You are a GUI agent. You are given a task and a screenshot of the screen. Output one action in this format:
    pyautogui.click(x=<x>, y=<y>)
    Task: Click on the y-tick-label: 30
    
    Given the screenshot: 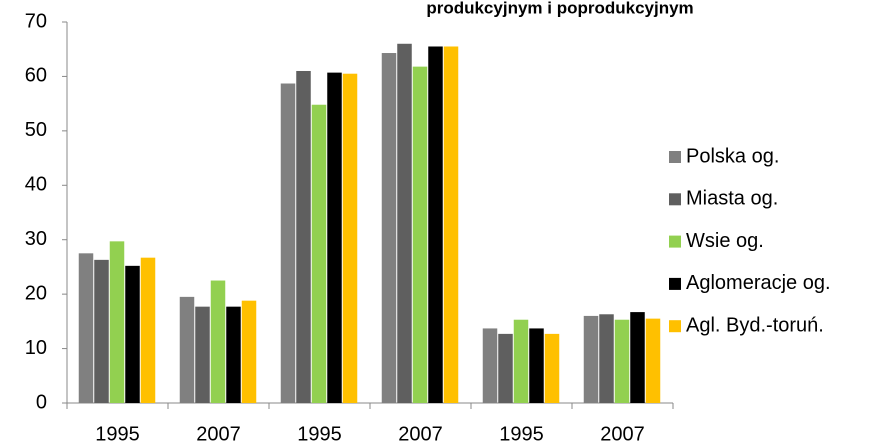 What is the action you would take?
    pyautogui.click(x=36, y=239)
    